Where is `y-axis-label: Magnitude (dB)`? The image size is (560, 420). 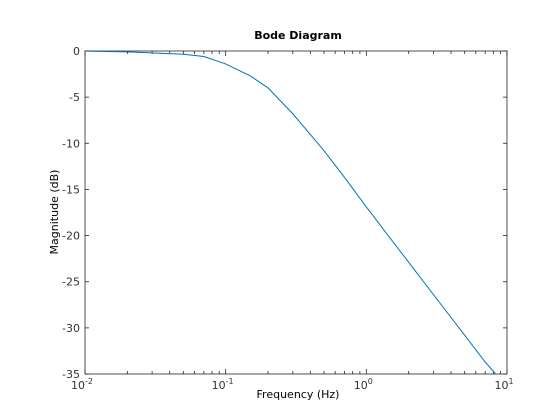
y-axis-label: Magnitude (dB) is located at coordinates (54, 212).